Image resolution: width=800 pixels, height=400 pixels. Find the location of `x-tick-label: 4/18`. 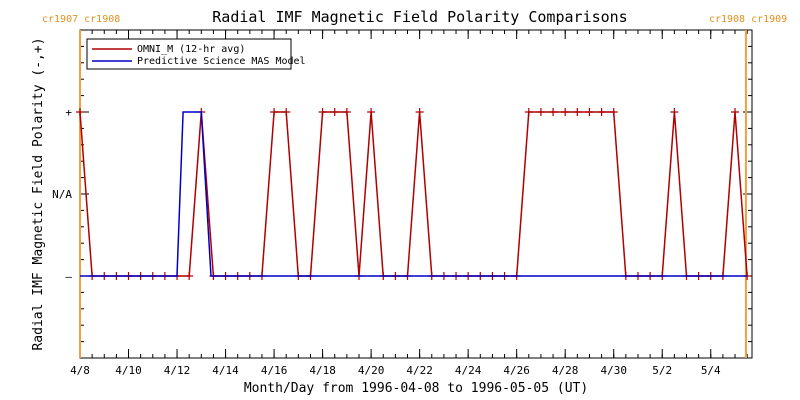

x-tick-label: 4/18 is located at coordinates (322, 370).